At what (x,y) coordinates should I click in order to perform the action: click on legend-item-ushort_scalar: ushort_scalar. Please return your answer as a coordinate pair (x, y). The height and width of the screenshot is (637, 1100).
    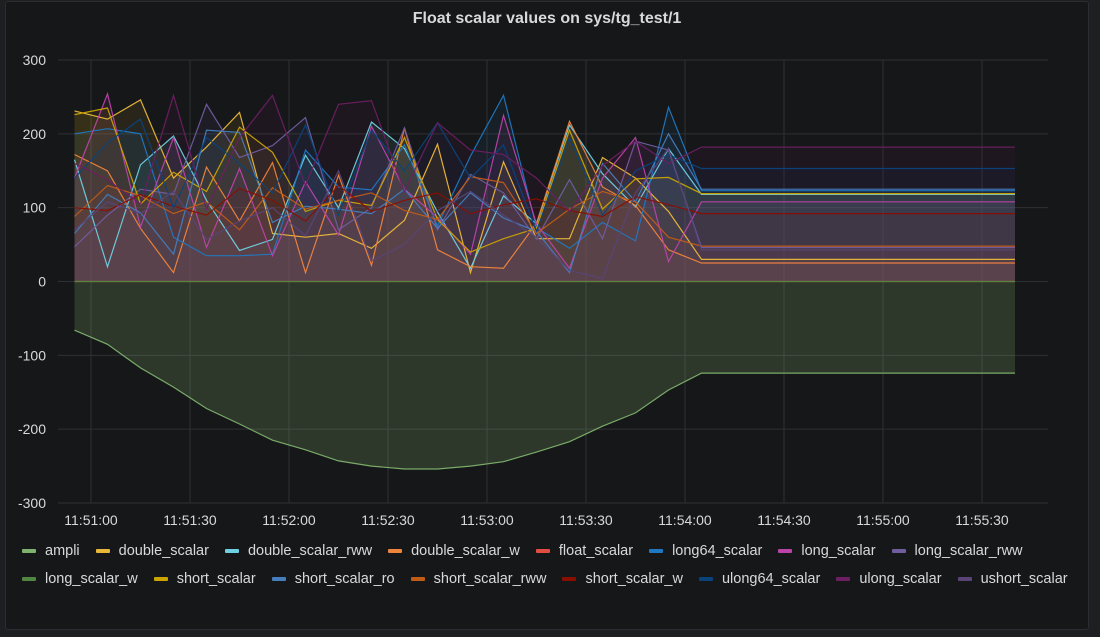
    Looking at the image, I should click on (1012, 579).